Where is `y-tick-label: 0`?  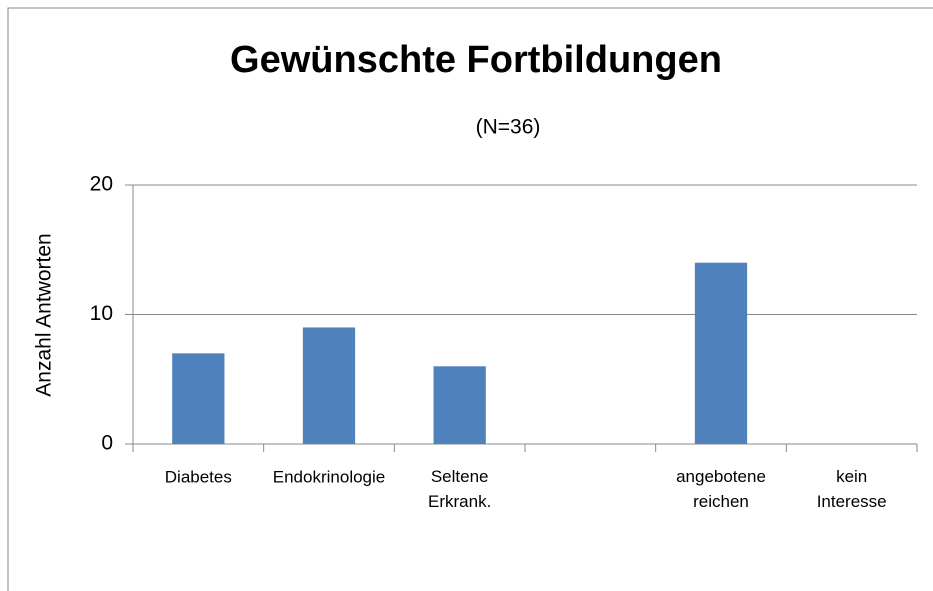 y-tick-label: 0 is located at coordinates (107, 443).